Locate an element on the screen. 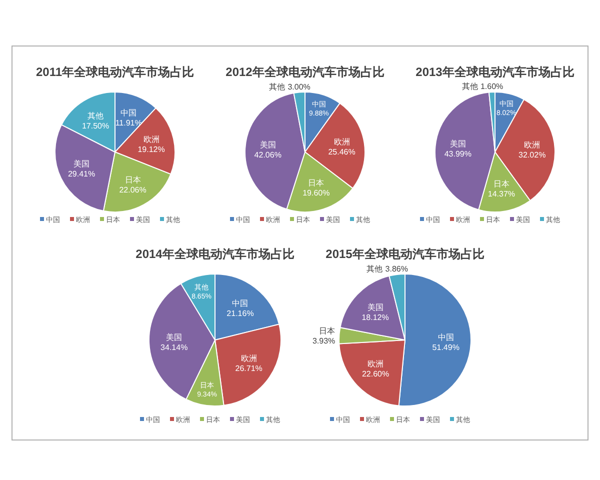  data-label: 3.93% is located at coordinates (324, 341).